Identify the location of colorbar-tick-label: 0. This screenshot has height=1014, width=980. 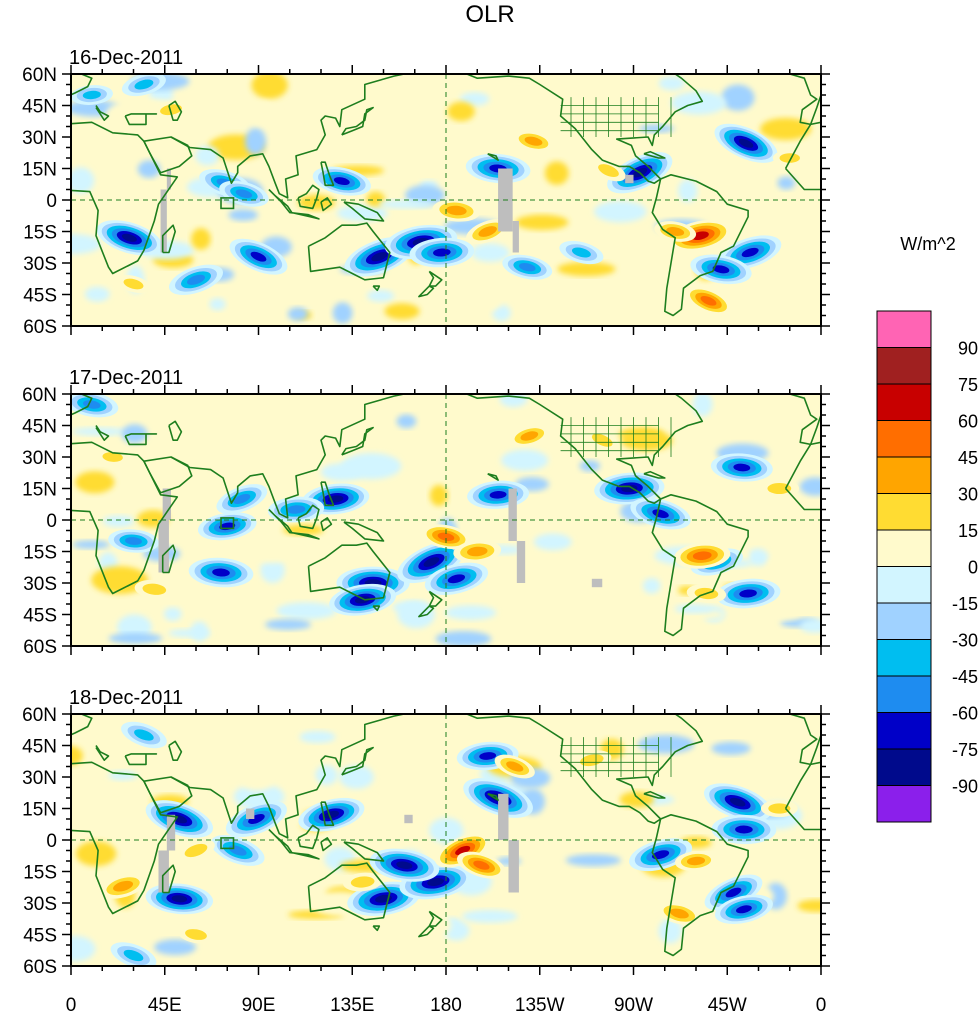
(973, 568).